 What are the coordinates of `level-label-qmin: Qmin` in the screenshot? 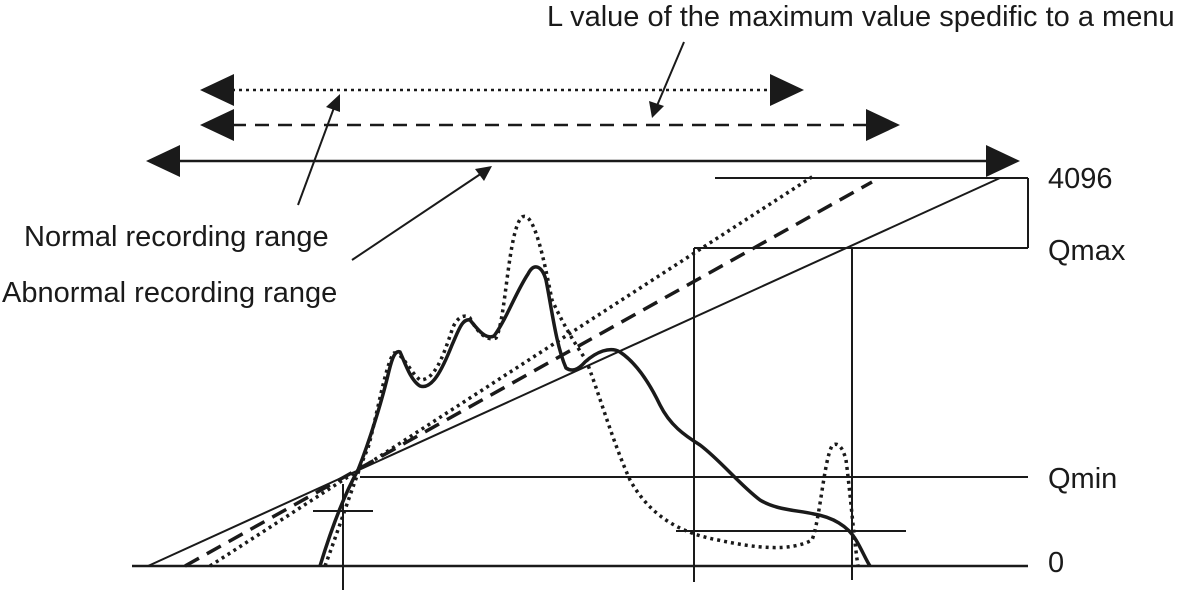 It's located at (1082, 479).